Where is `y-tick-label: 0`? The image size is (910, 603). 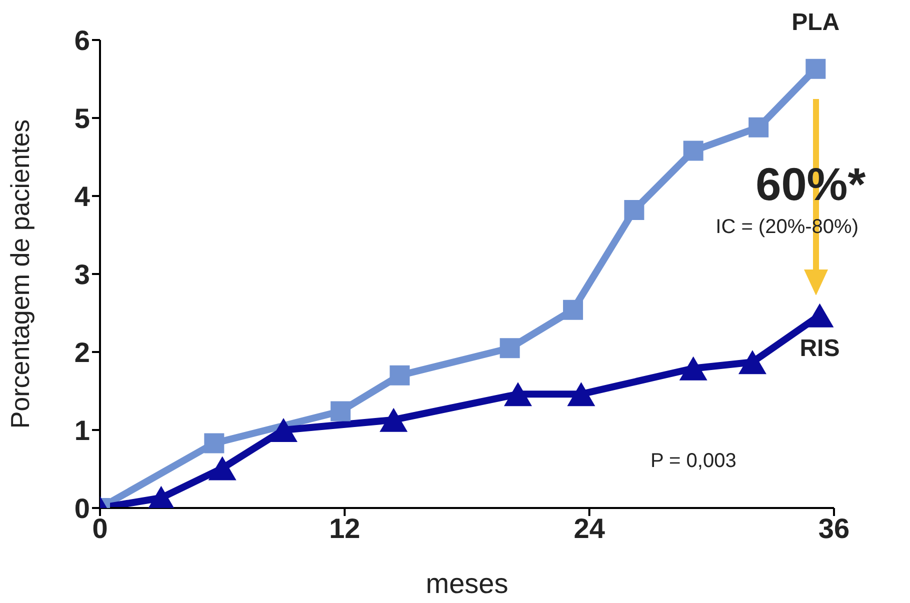 y-tick-label: 0 is located at coordinates (82, 508).